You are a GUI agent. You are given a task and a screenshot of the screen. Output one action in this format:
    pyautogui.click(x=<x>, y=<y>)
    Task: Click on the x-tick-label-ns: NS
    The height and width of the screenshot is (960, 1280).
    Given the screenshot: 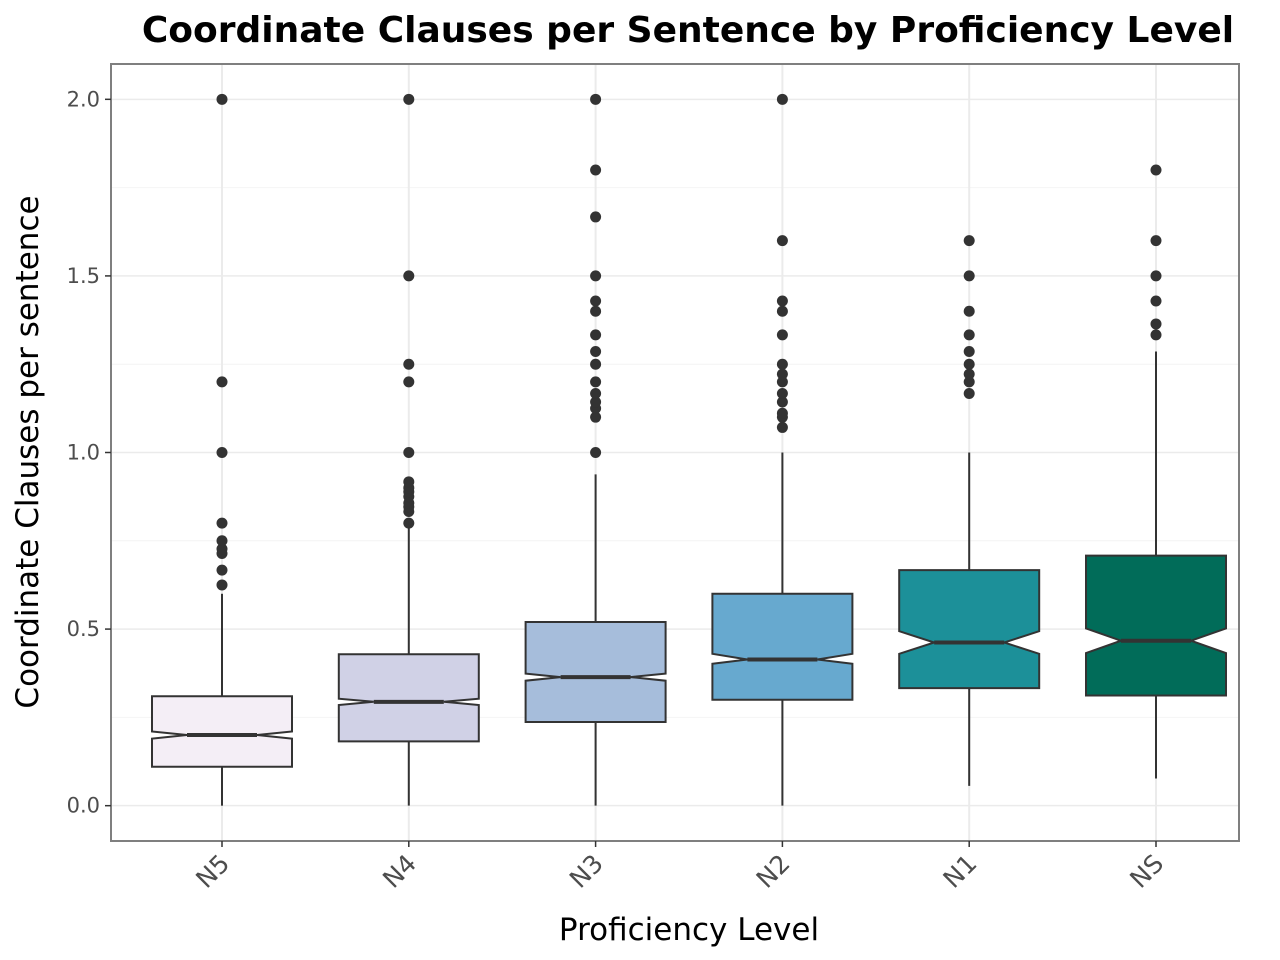 What is the action you would take?
    pyautogui.click(x=1146, y=871)
    